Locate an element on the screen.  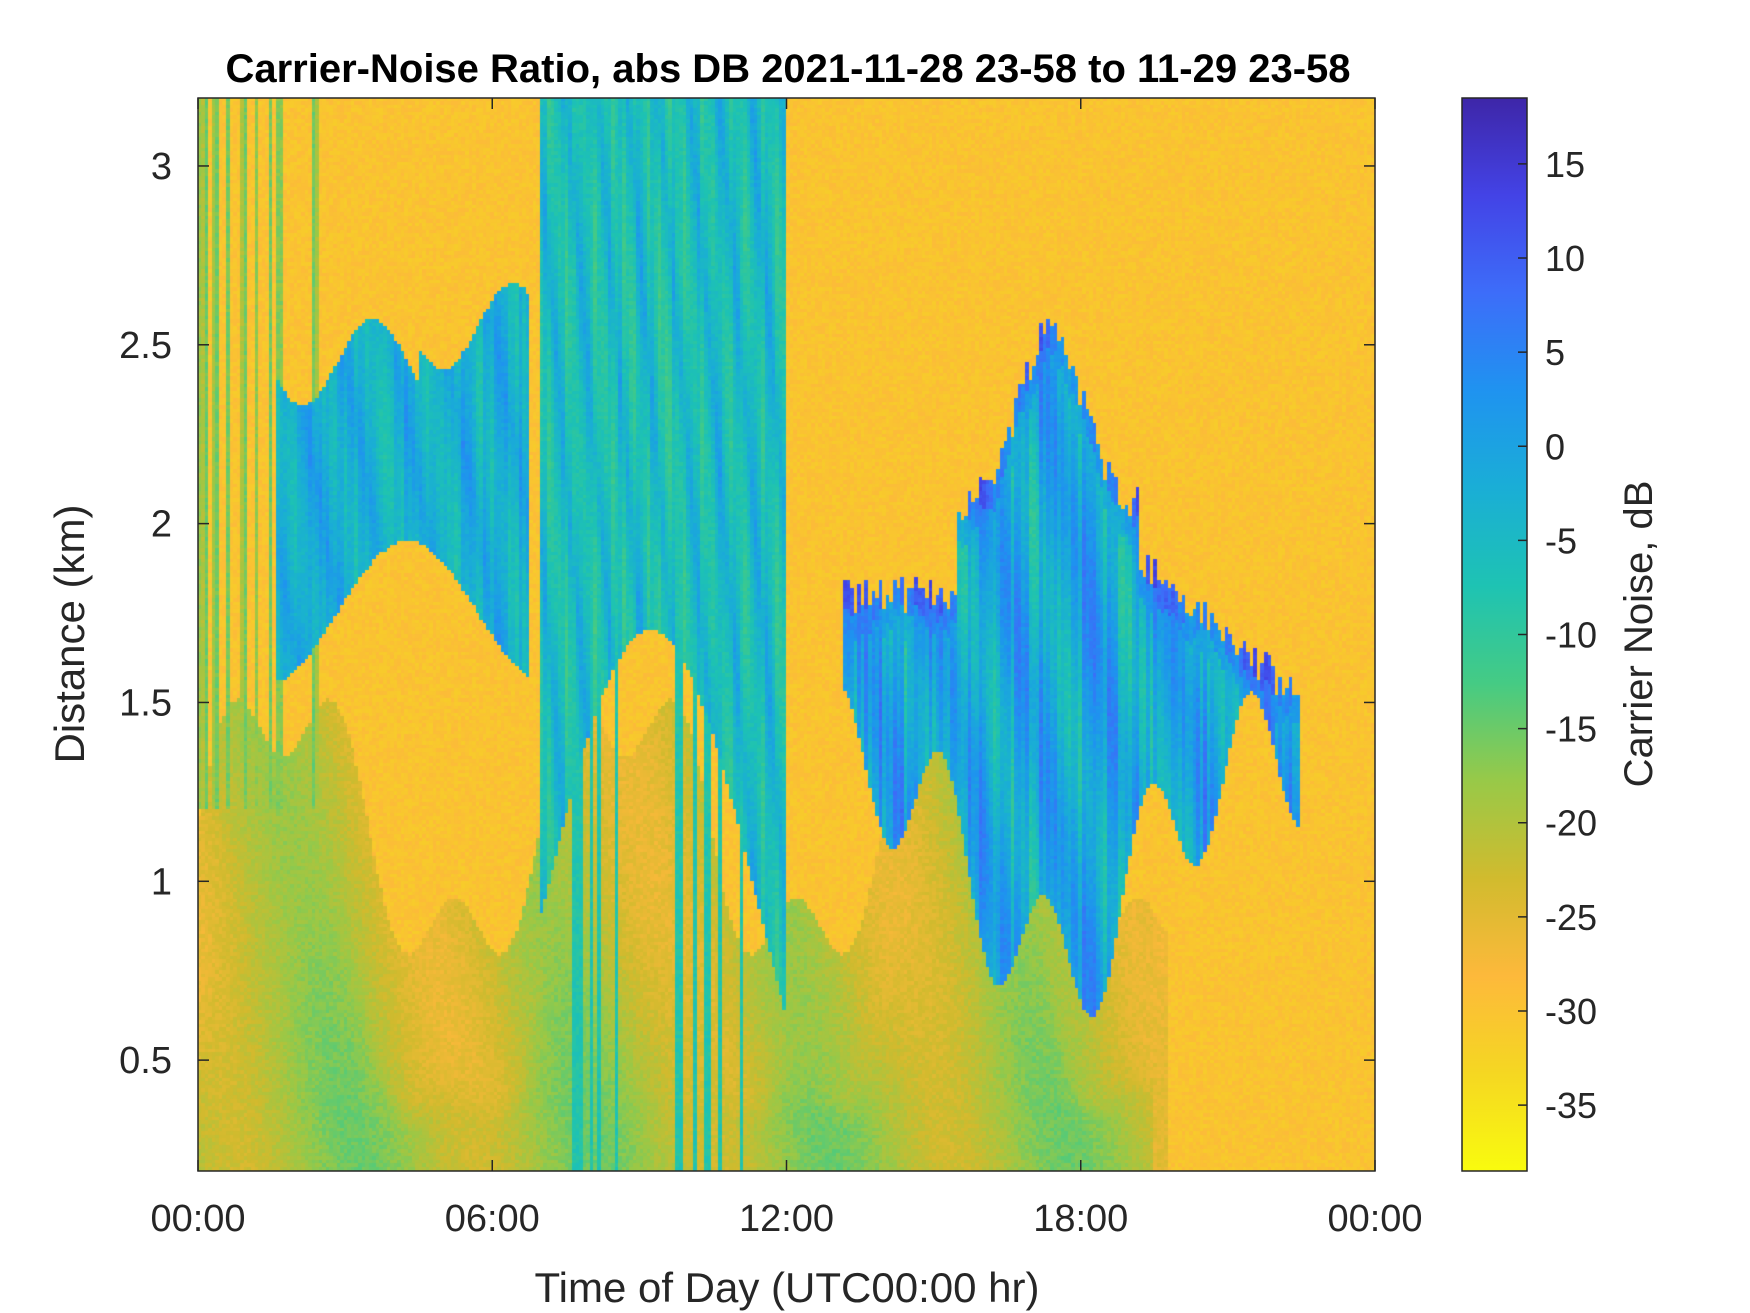
y-tick-label: 0.5 is located at coordinates (145, 1061).